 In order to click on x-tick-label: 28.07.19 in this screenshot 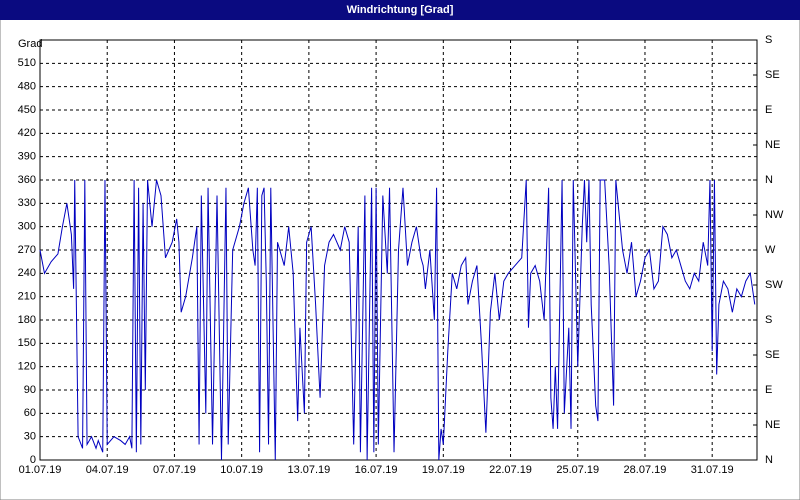, I will do `click(645, 470)`.